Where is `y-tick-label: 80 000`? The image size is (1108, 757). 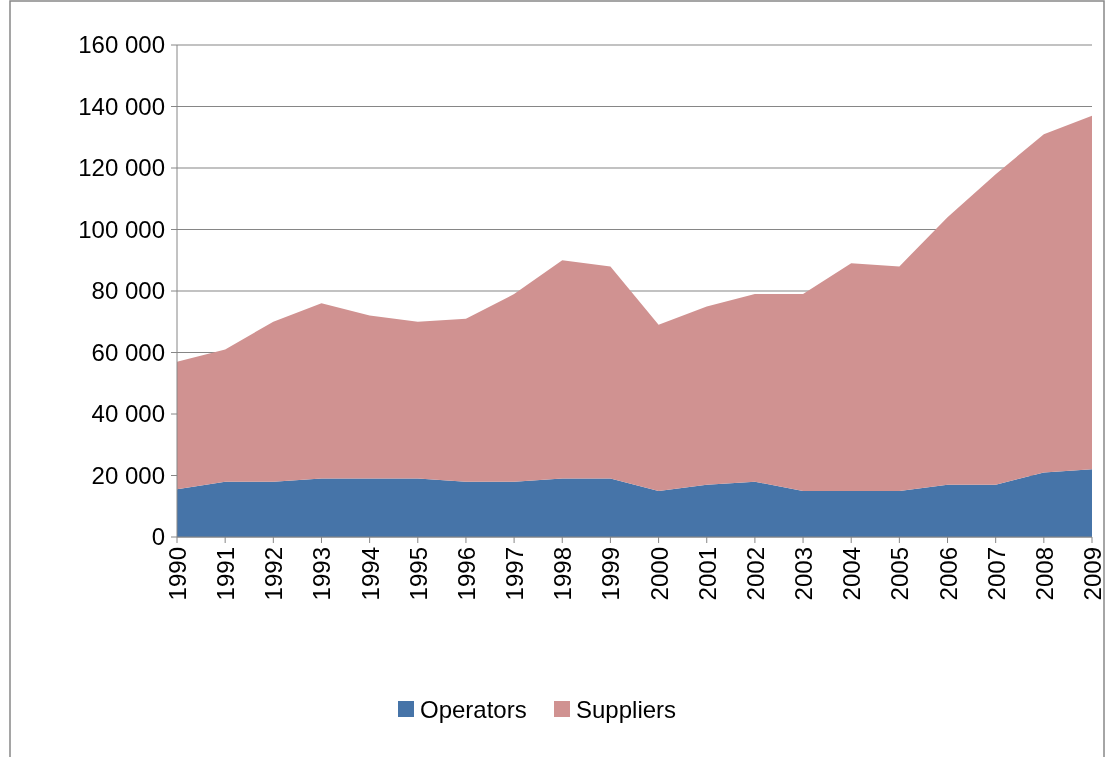 y-tick-label: 80 000 is located at coordinates (128, 291).